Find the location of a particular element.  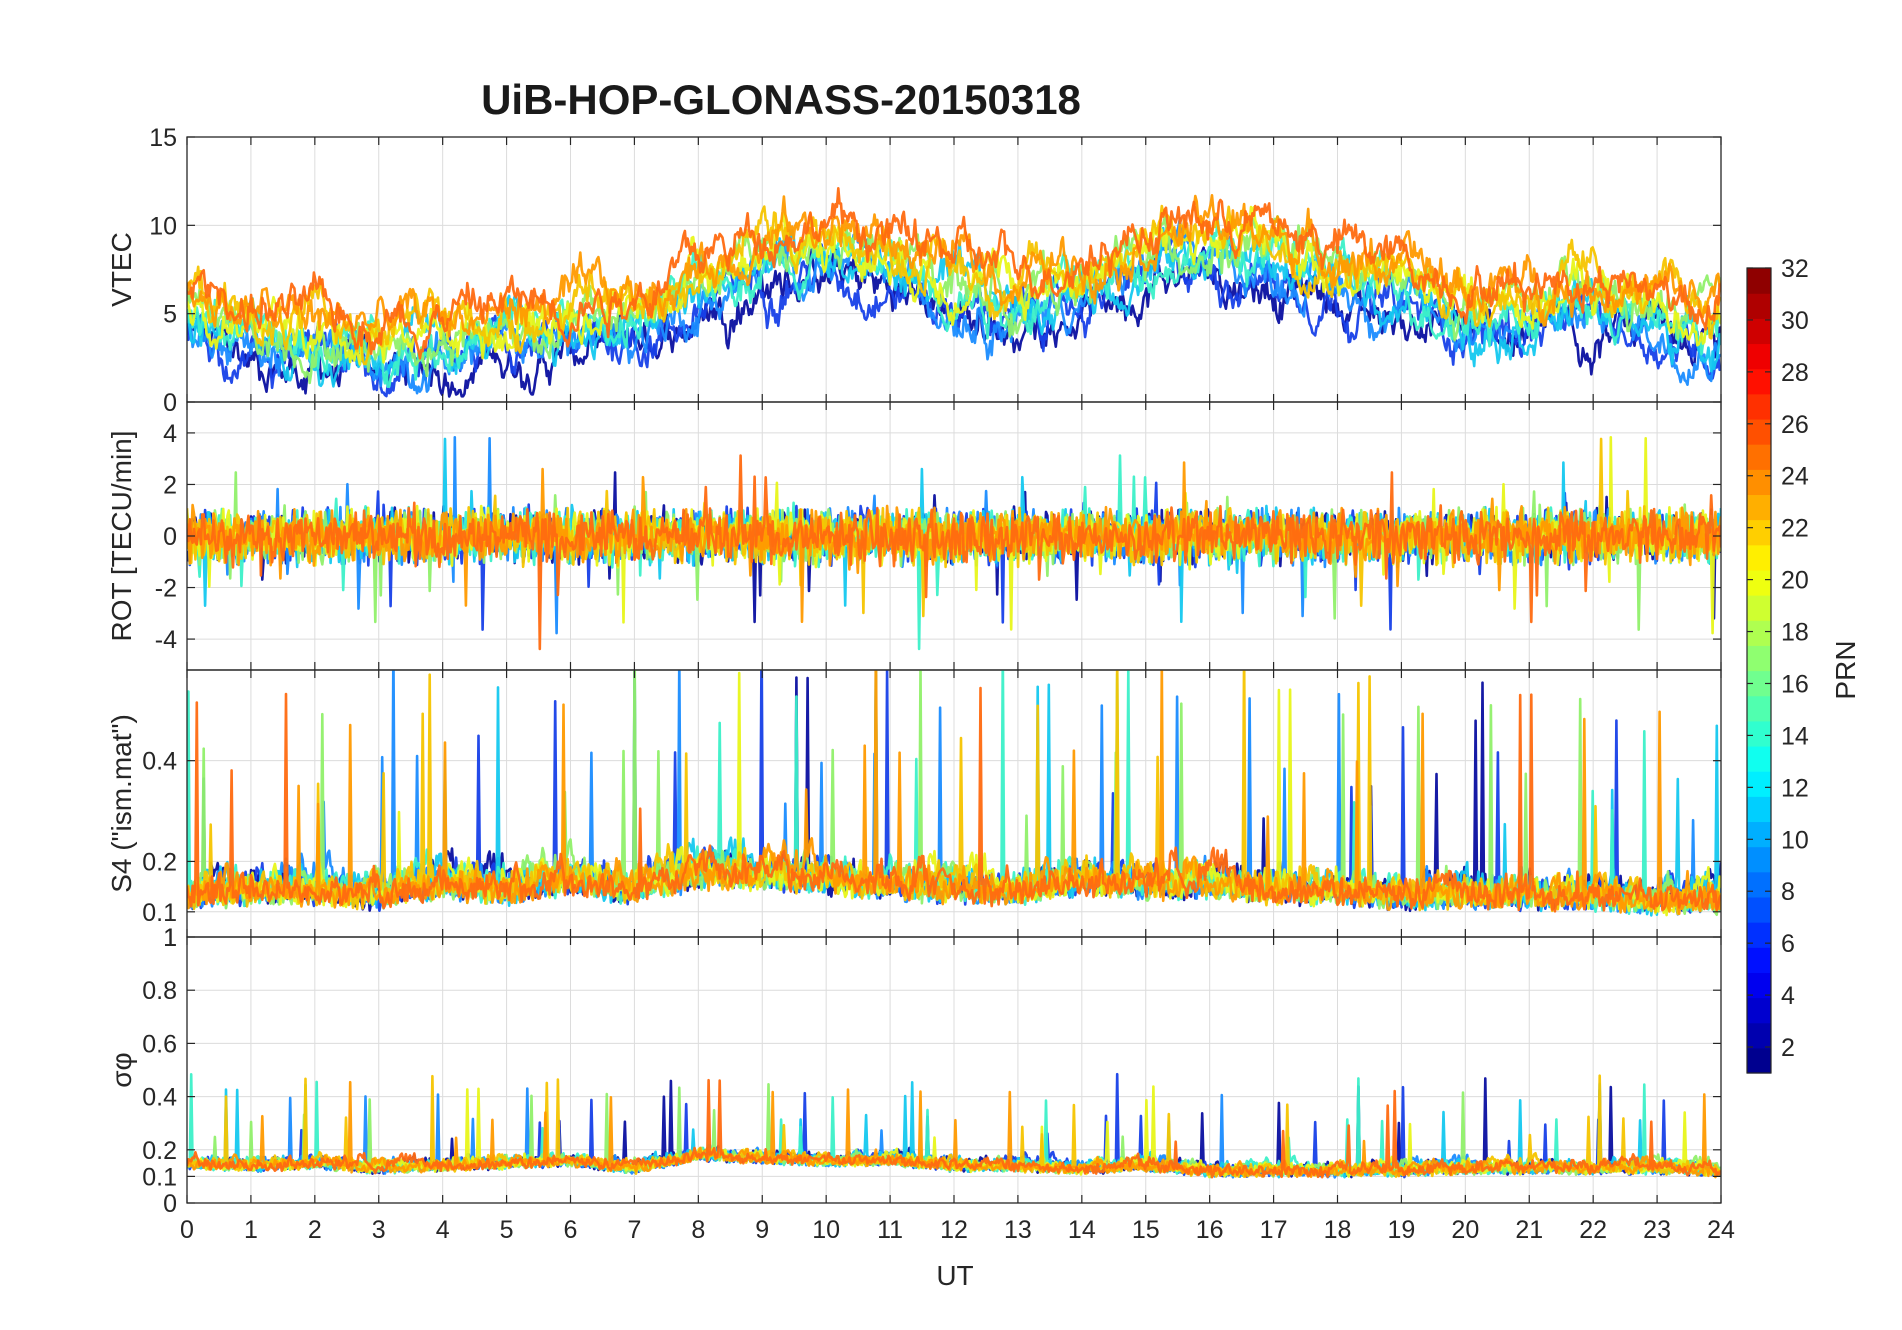

colorbar-tick-label: 2 is located at coordinates (1788, 1048).